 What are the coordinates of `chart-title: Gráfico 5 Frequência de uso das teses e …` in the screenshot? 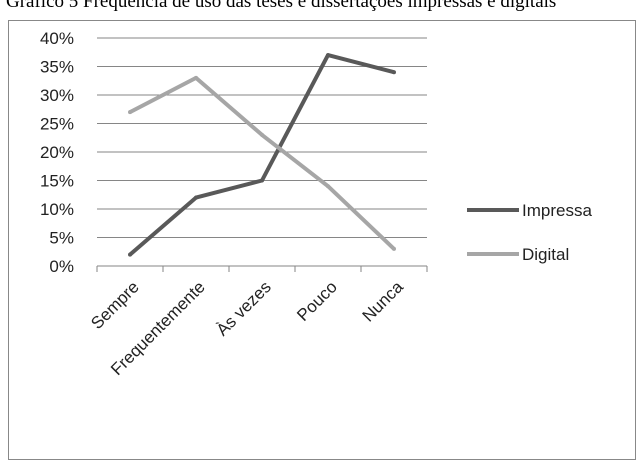 It's located at (281, 6).